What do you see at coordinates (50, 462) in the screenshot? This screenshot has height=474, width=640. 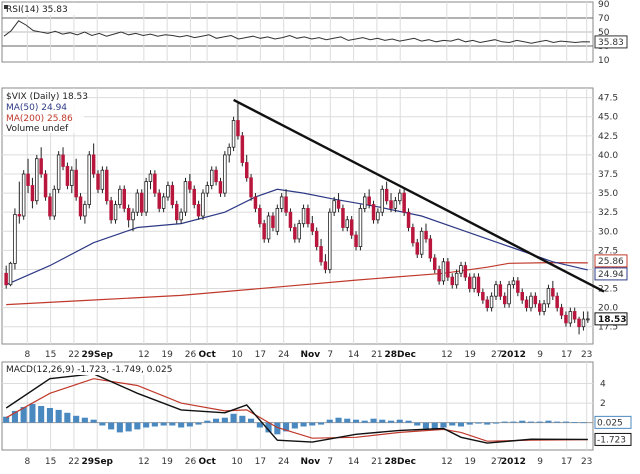 I see `x-tick-label: 15` at bounding box center [50, 462].